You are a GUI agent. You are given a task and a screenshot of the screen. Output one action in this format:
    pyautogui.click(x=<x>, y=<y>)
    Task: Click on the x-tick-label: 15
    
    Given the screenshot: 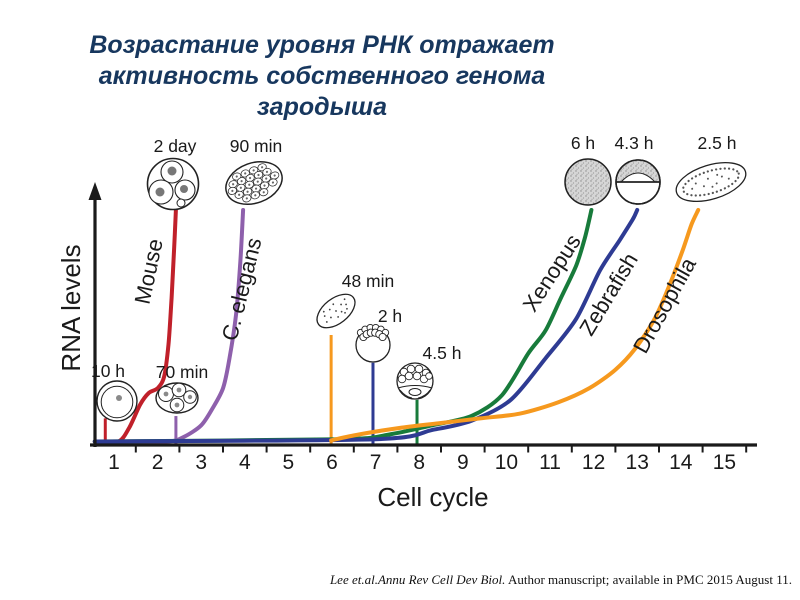 What is the action you would take?
    pyautogui.click(x=724, y=462)
    